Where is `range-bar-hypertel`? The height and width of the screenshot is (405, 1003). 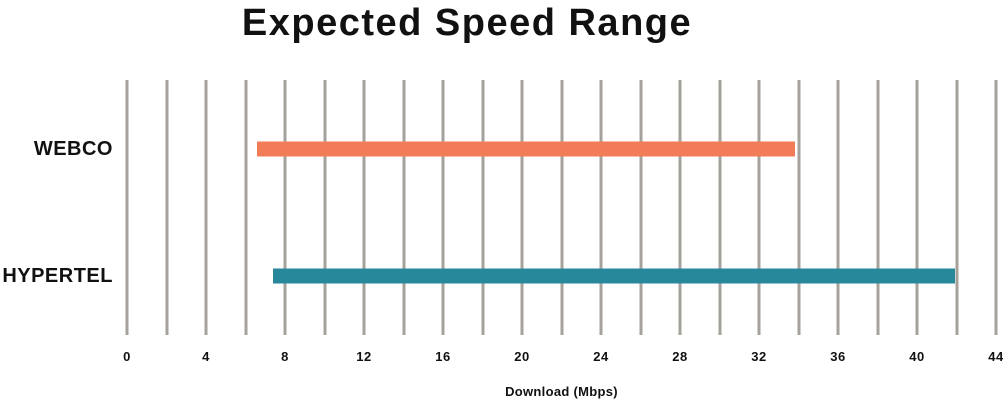
range-bar-hypertel is located at coordinates (614, 276).